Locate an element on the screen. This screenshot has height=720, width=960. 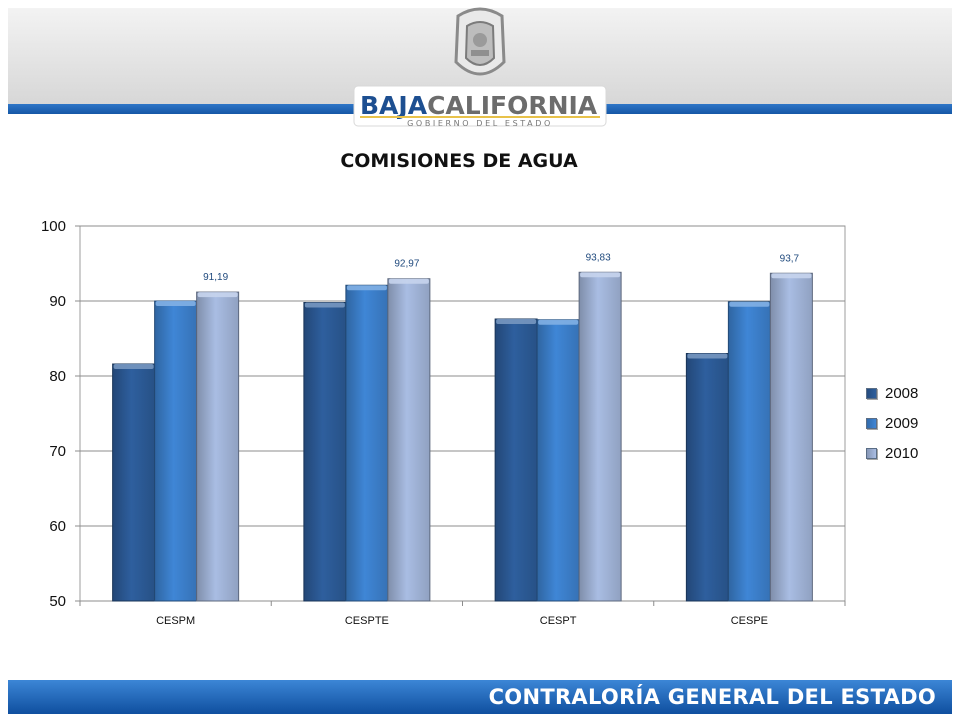
y-tick-label: 80 is located at coordinates (57, 376).